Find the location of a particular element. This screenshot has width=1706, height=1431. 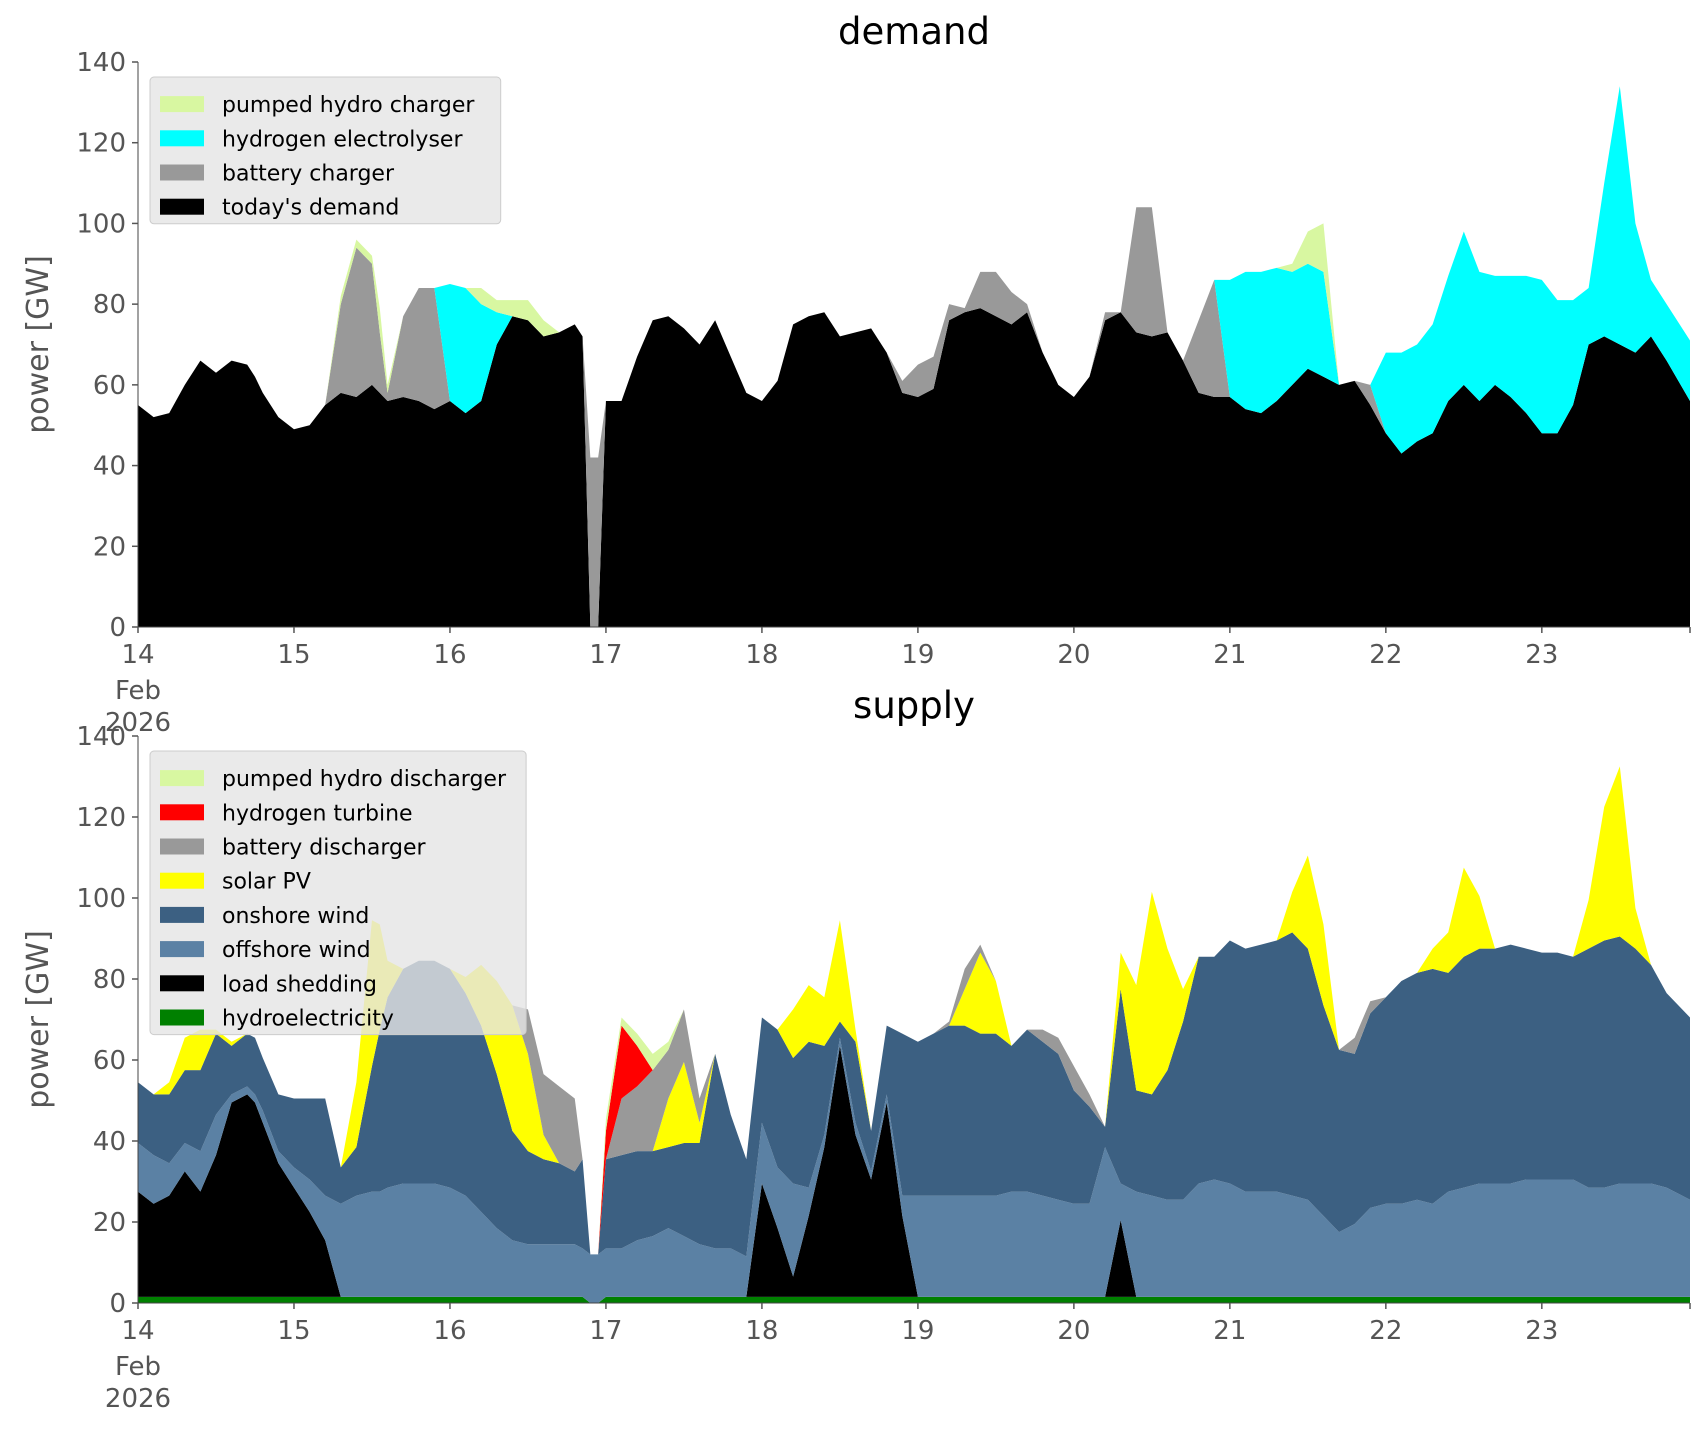

supply-legend-item: offshore wind is located at coordinates (265, 950).